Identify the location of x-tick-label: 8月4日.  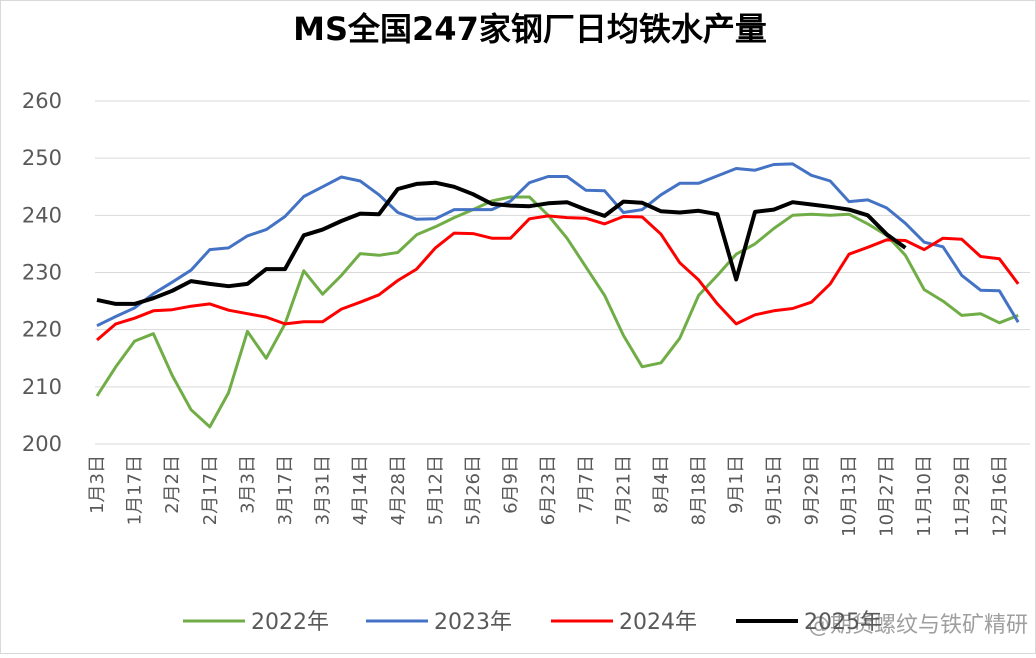
(661, 484).